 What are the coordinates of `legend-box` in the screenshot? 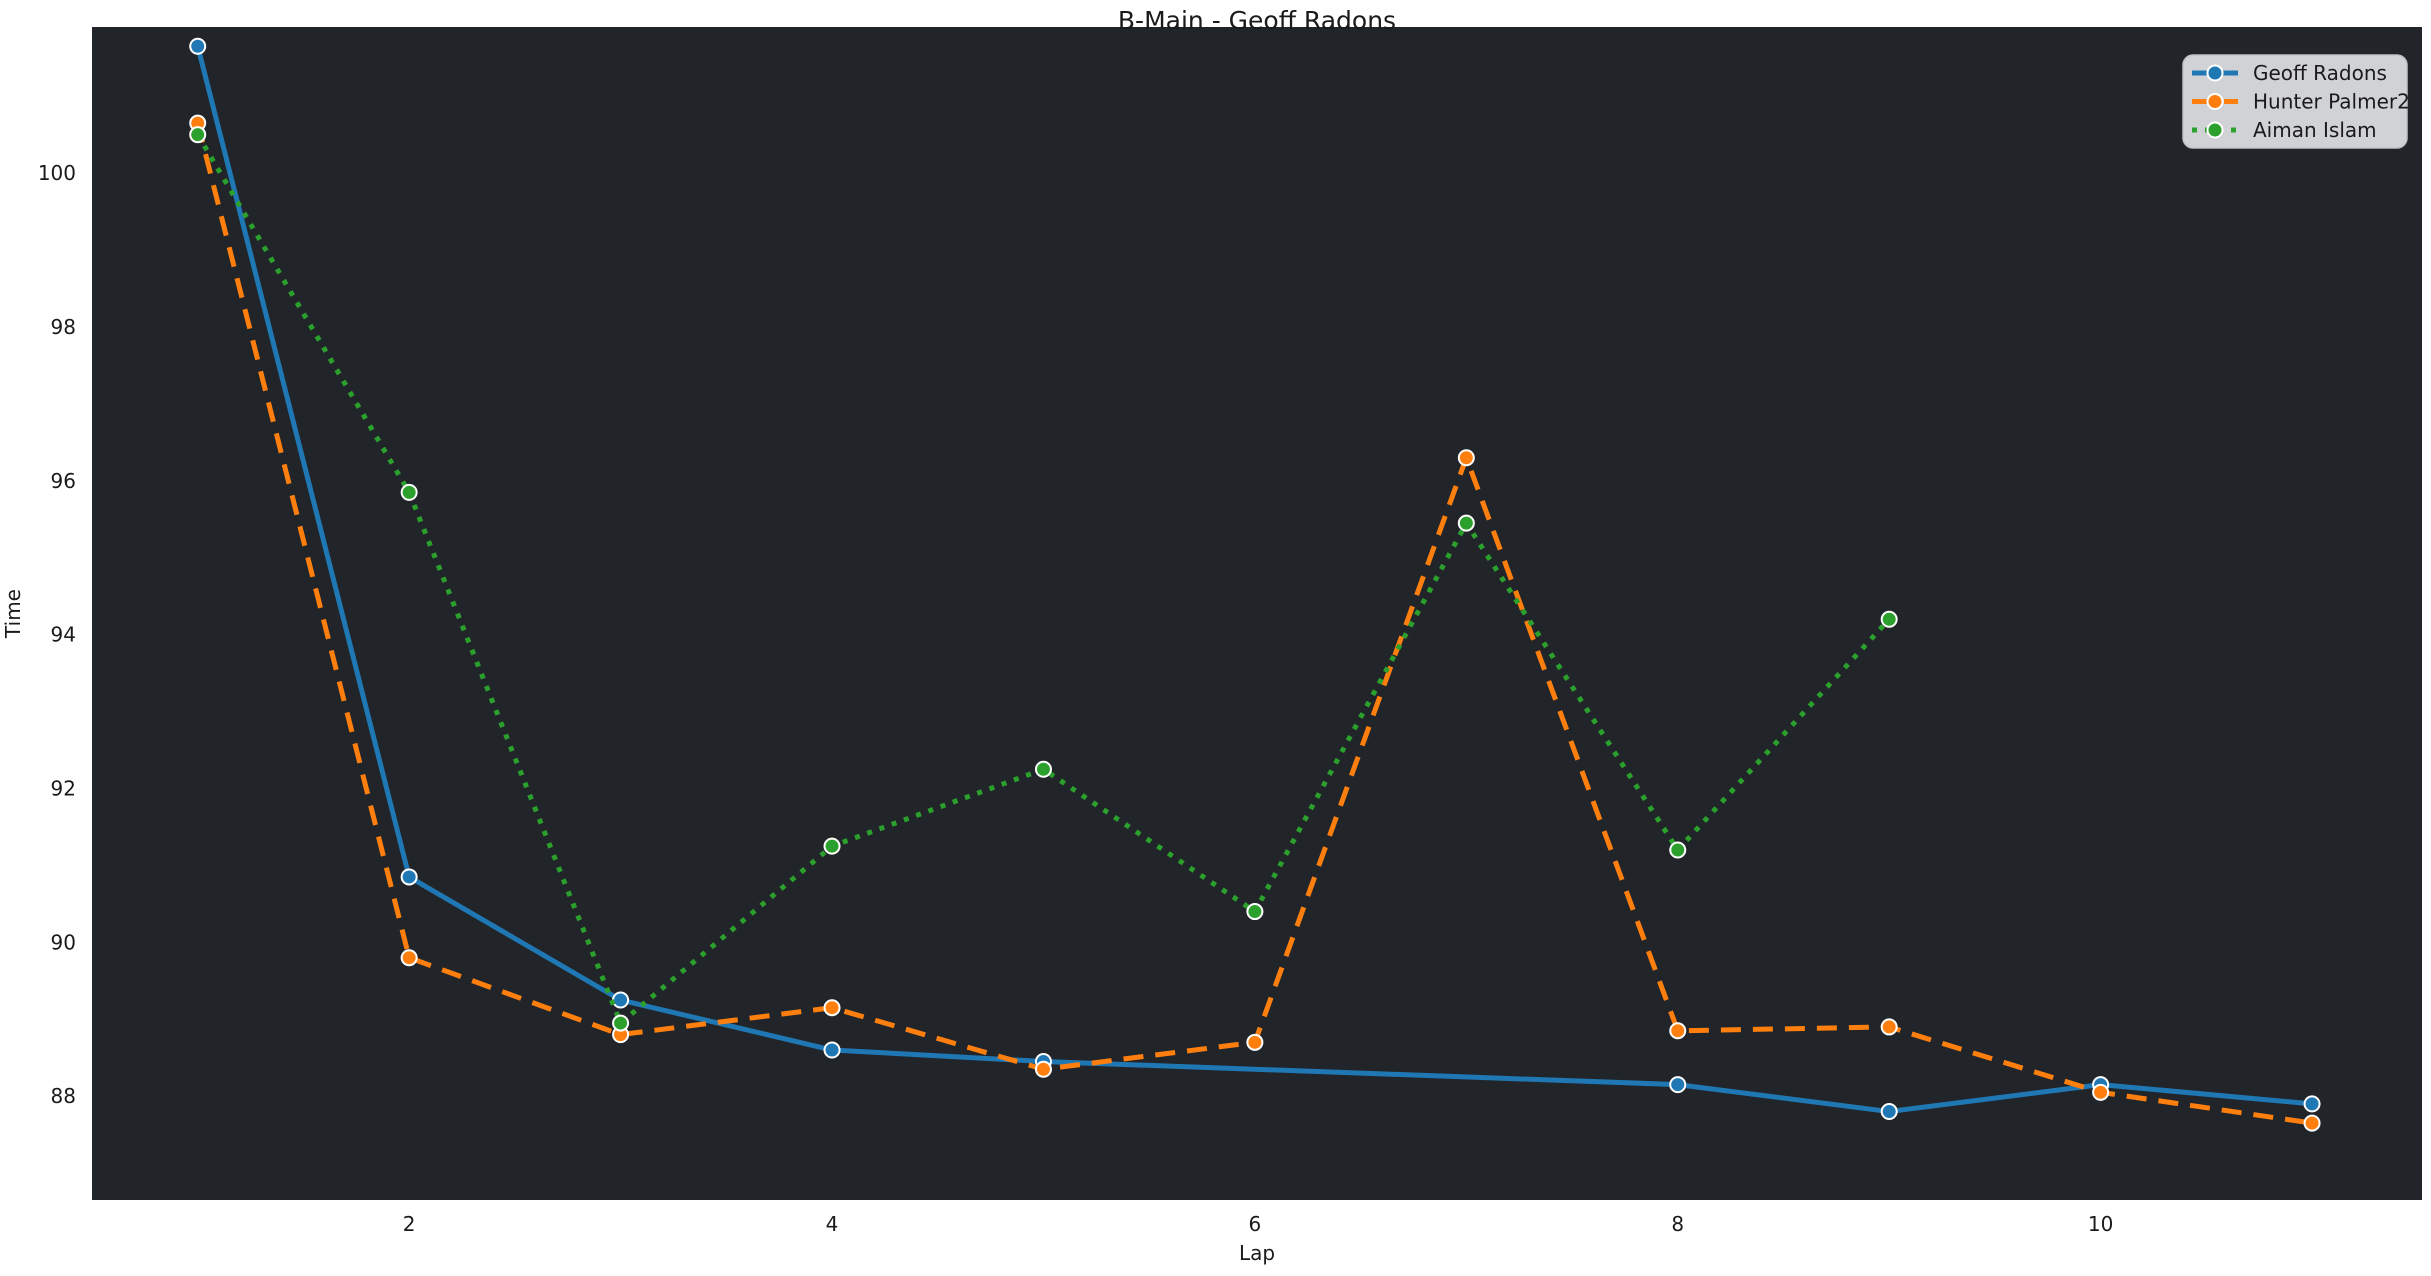 It's located at (2295, 101).